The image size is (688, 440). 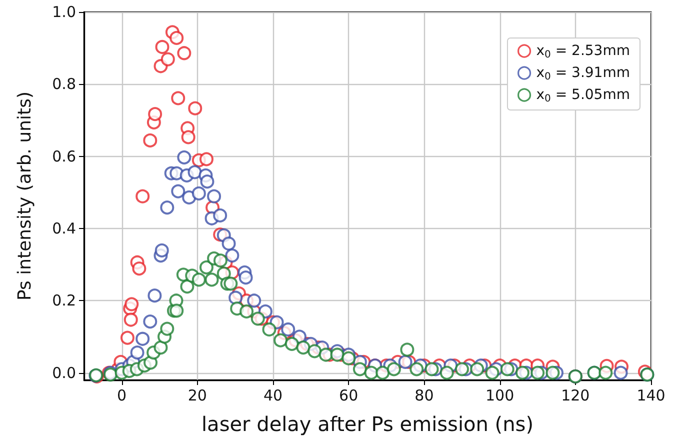 I want to click on y-tick-label: 0.2, so click(x=64, y=301).